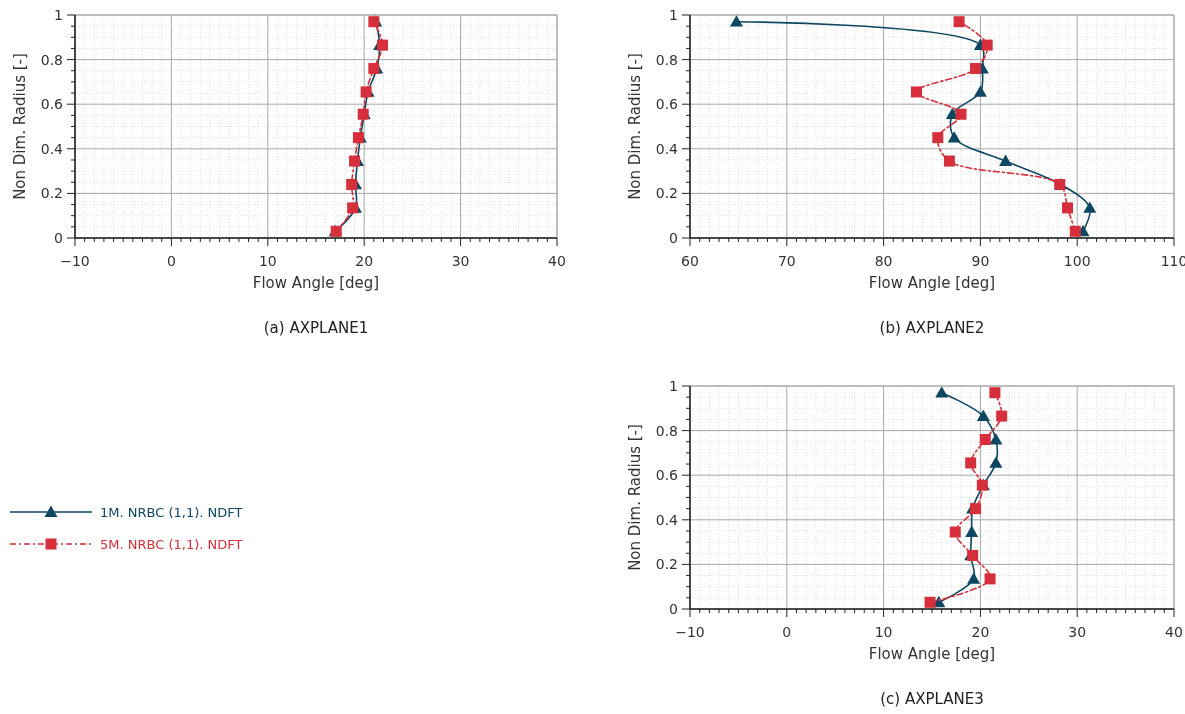 This screenshot has width=1185, height=714. I want to click on text: 1M. NRBC (1,1). NDFT, so click(171, 512).